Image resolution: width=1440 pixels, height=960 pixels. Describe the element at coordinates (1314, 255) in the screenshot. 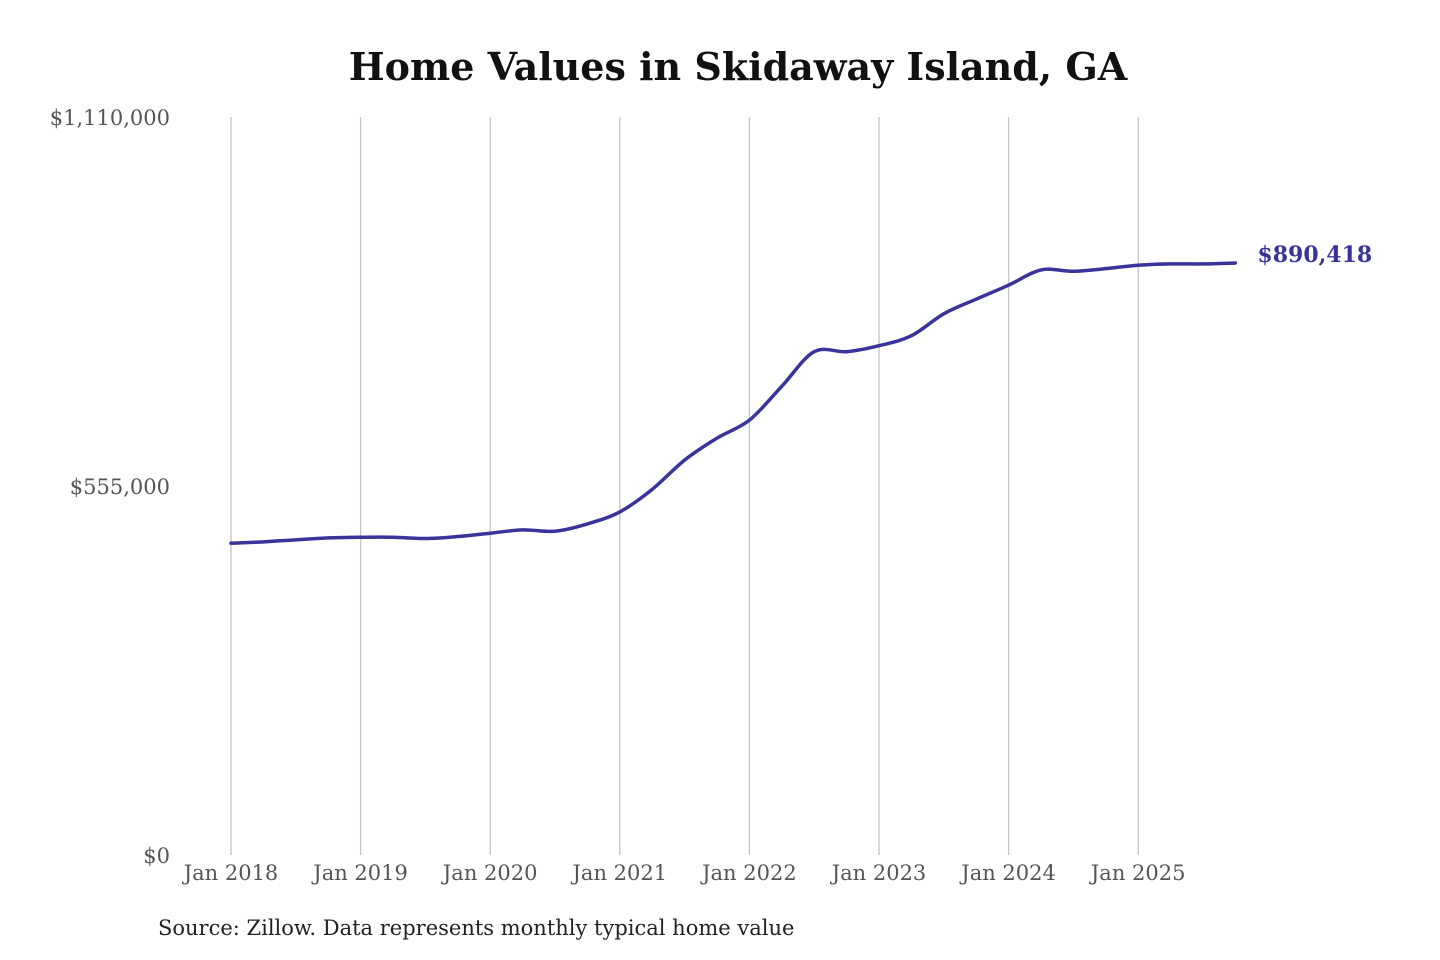

I see `end-value-label: $890,418` at that location.